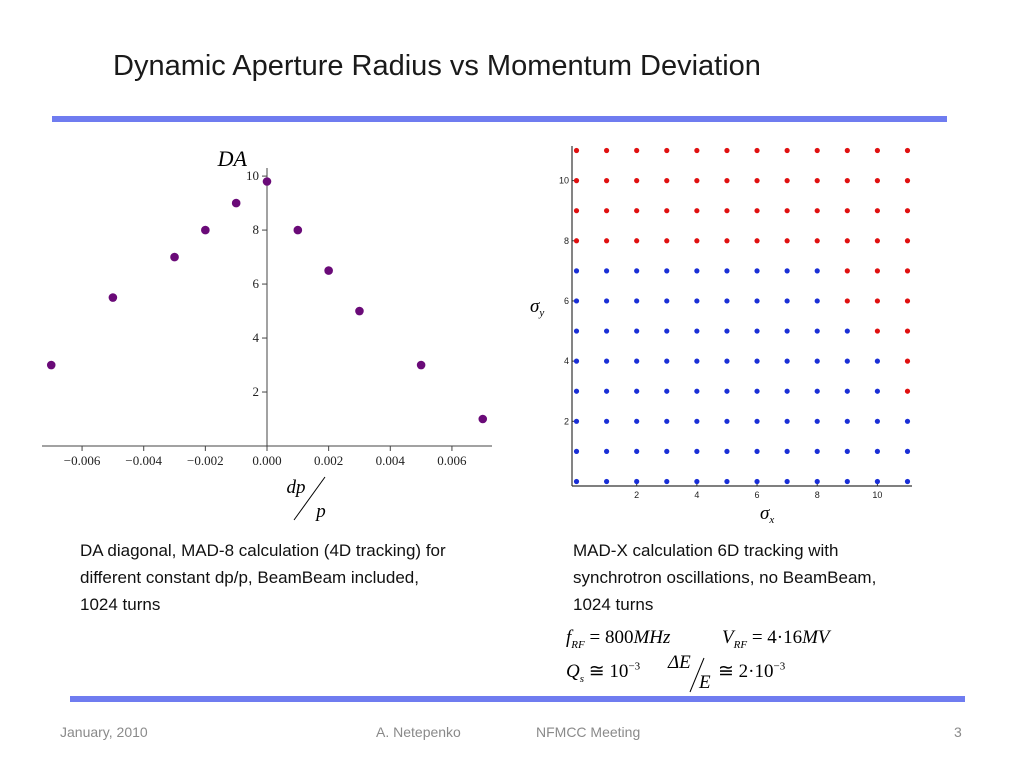 The image size is (1024, 768). Describe the element at coordinates (143, 460) in the screenshot. I see `x-tick-label: −0.004` at that location.